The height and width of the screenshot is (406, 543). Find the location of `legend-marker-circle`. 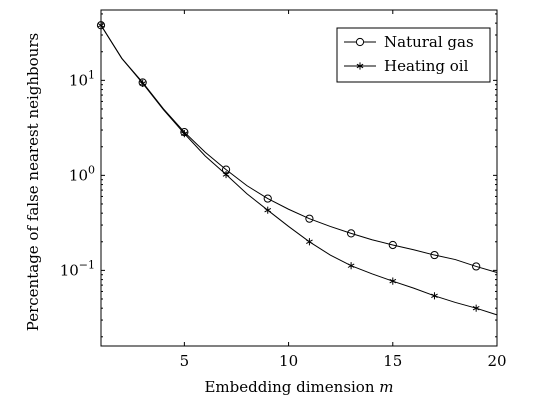

legend-marker-circle is located at coordinates (360, 42).